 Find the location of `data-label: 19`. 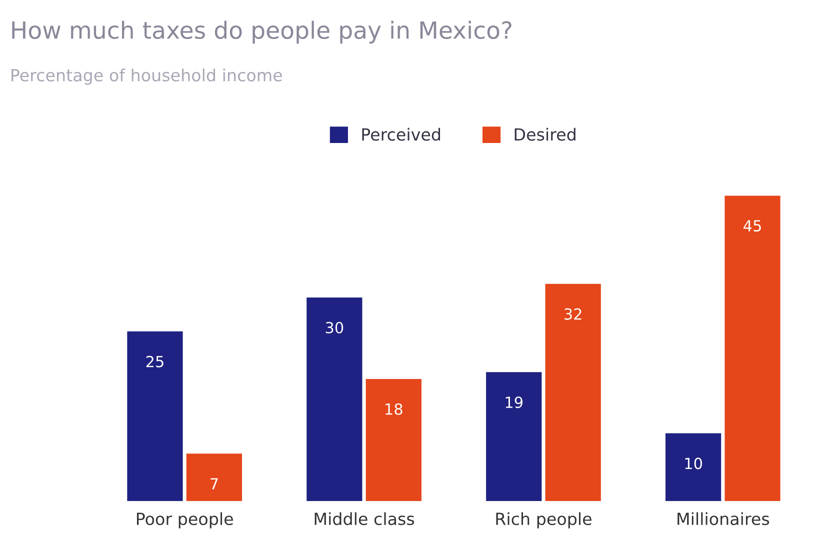

data-label: 19 is located at coordinates (514, 402).